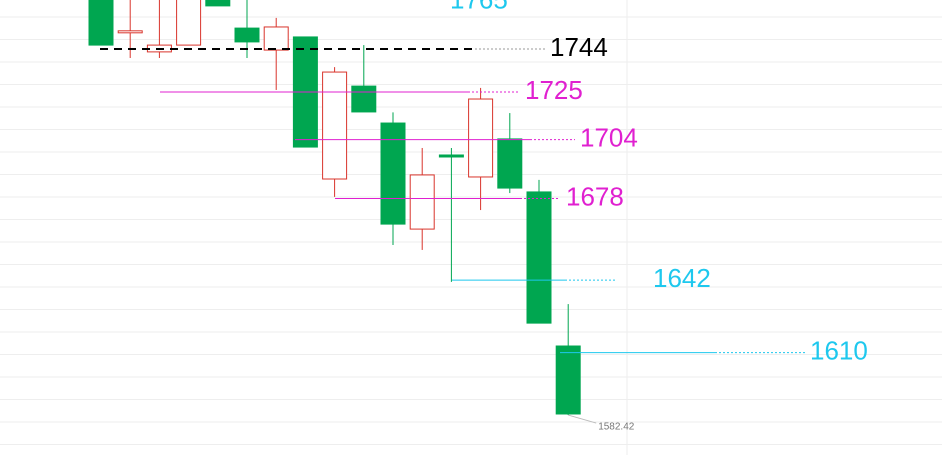  What do you see at coordinates (609, 137) in the screenshot?
I see `level-label: 1704` at bounding box center [609, 137].